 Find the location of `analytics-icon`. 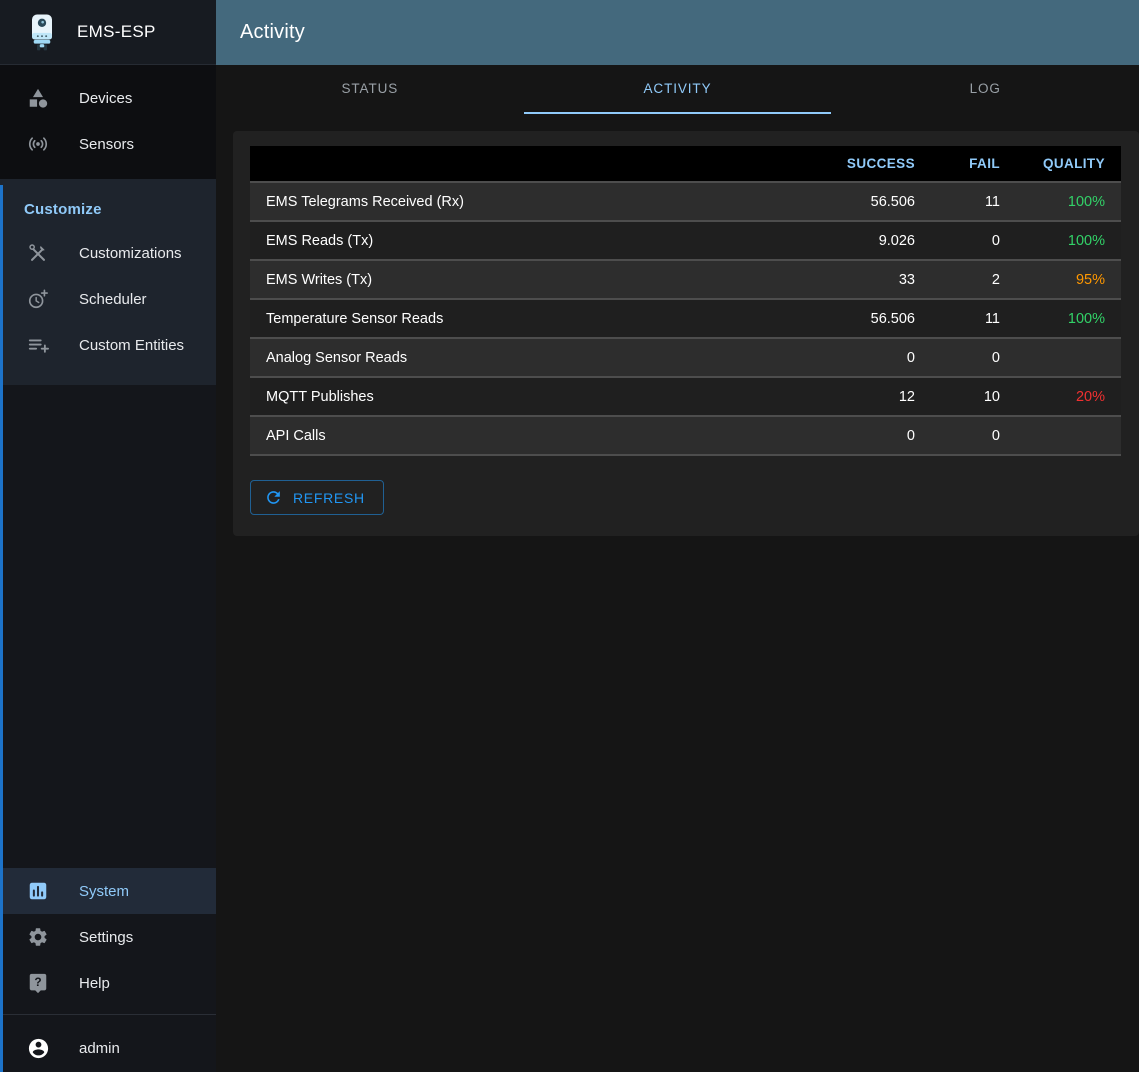

analytics-icon is located at coordinates (38, 891).